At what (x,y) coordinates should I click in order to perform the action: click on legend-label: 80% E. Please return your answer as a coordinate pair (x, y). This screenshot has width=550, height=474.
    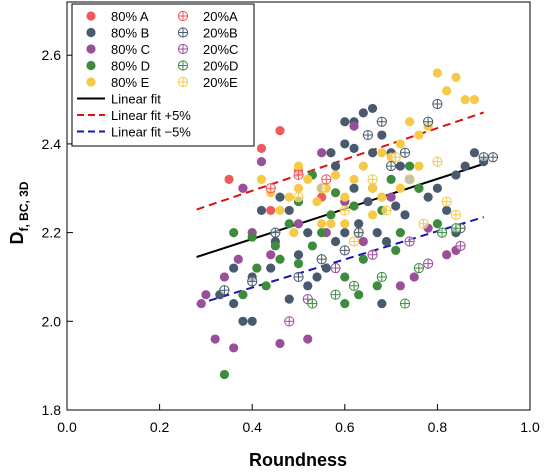
    Looking at the image, I should click on (130, 82).